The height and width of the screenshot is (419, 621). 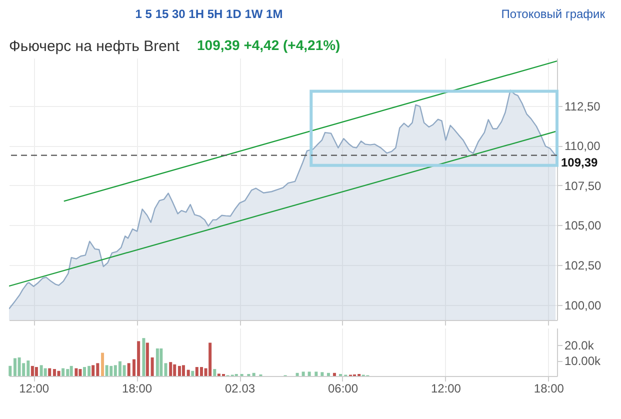 What do you see at coordinates (553, 14) in the screenshot?
I see `text: Потоковый график` at bounding box center [553, 14].